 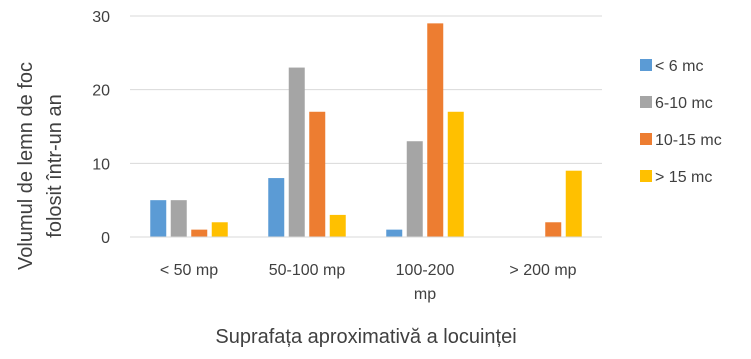 I want to click on y-tick-label: 20, so click(x=101, y=91).